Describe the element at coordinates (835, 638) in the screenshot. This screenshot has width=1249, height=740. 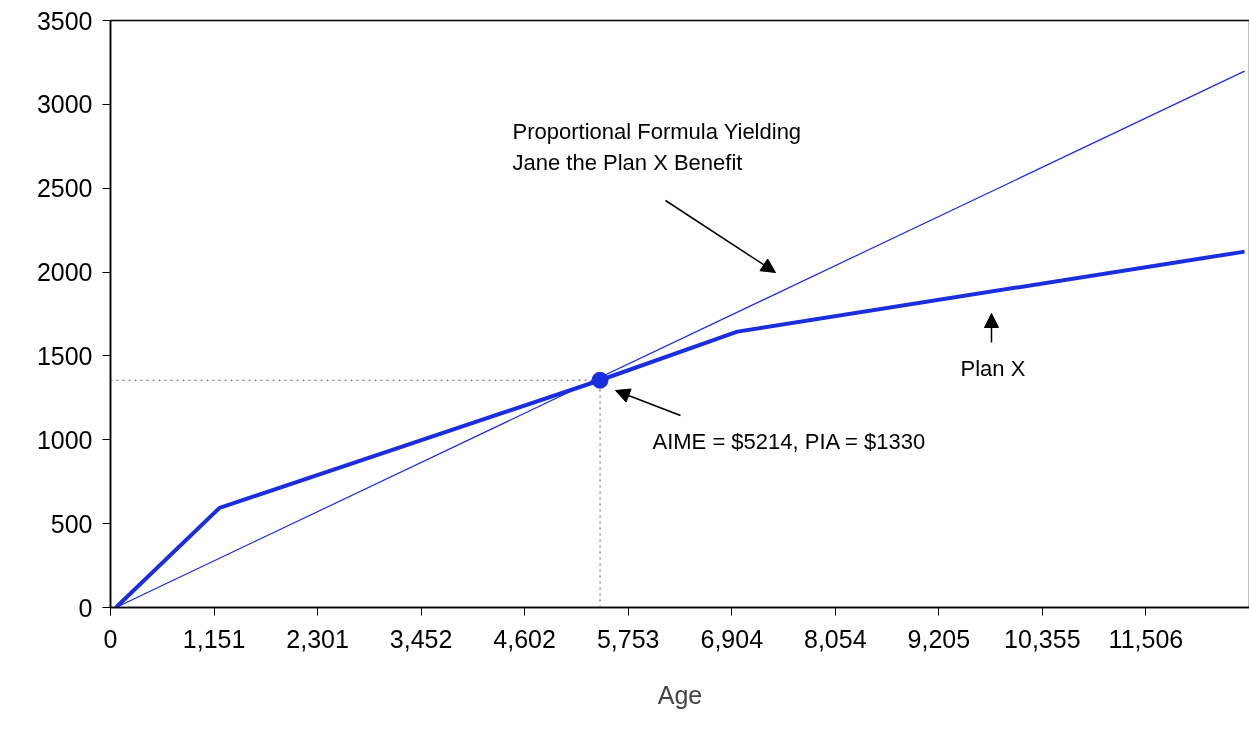
I see `x-tick-label: 8,054` at that location.